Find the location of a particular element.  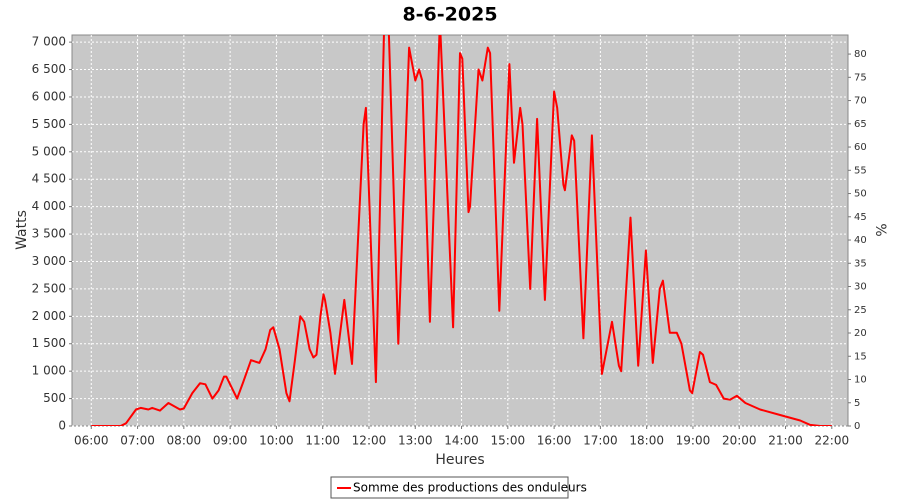

y2-tick-label: 0 is located at coordinates (857, 426).